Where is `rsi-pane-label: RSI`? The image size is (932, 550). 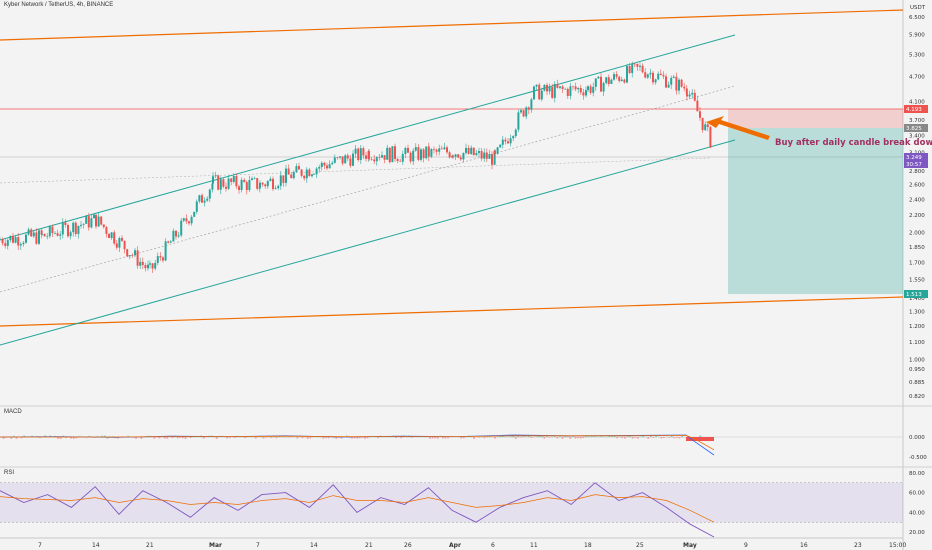
rsi-pane-label: RSI is located at coordinates (9, 473).